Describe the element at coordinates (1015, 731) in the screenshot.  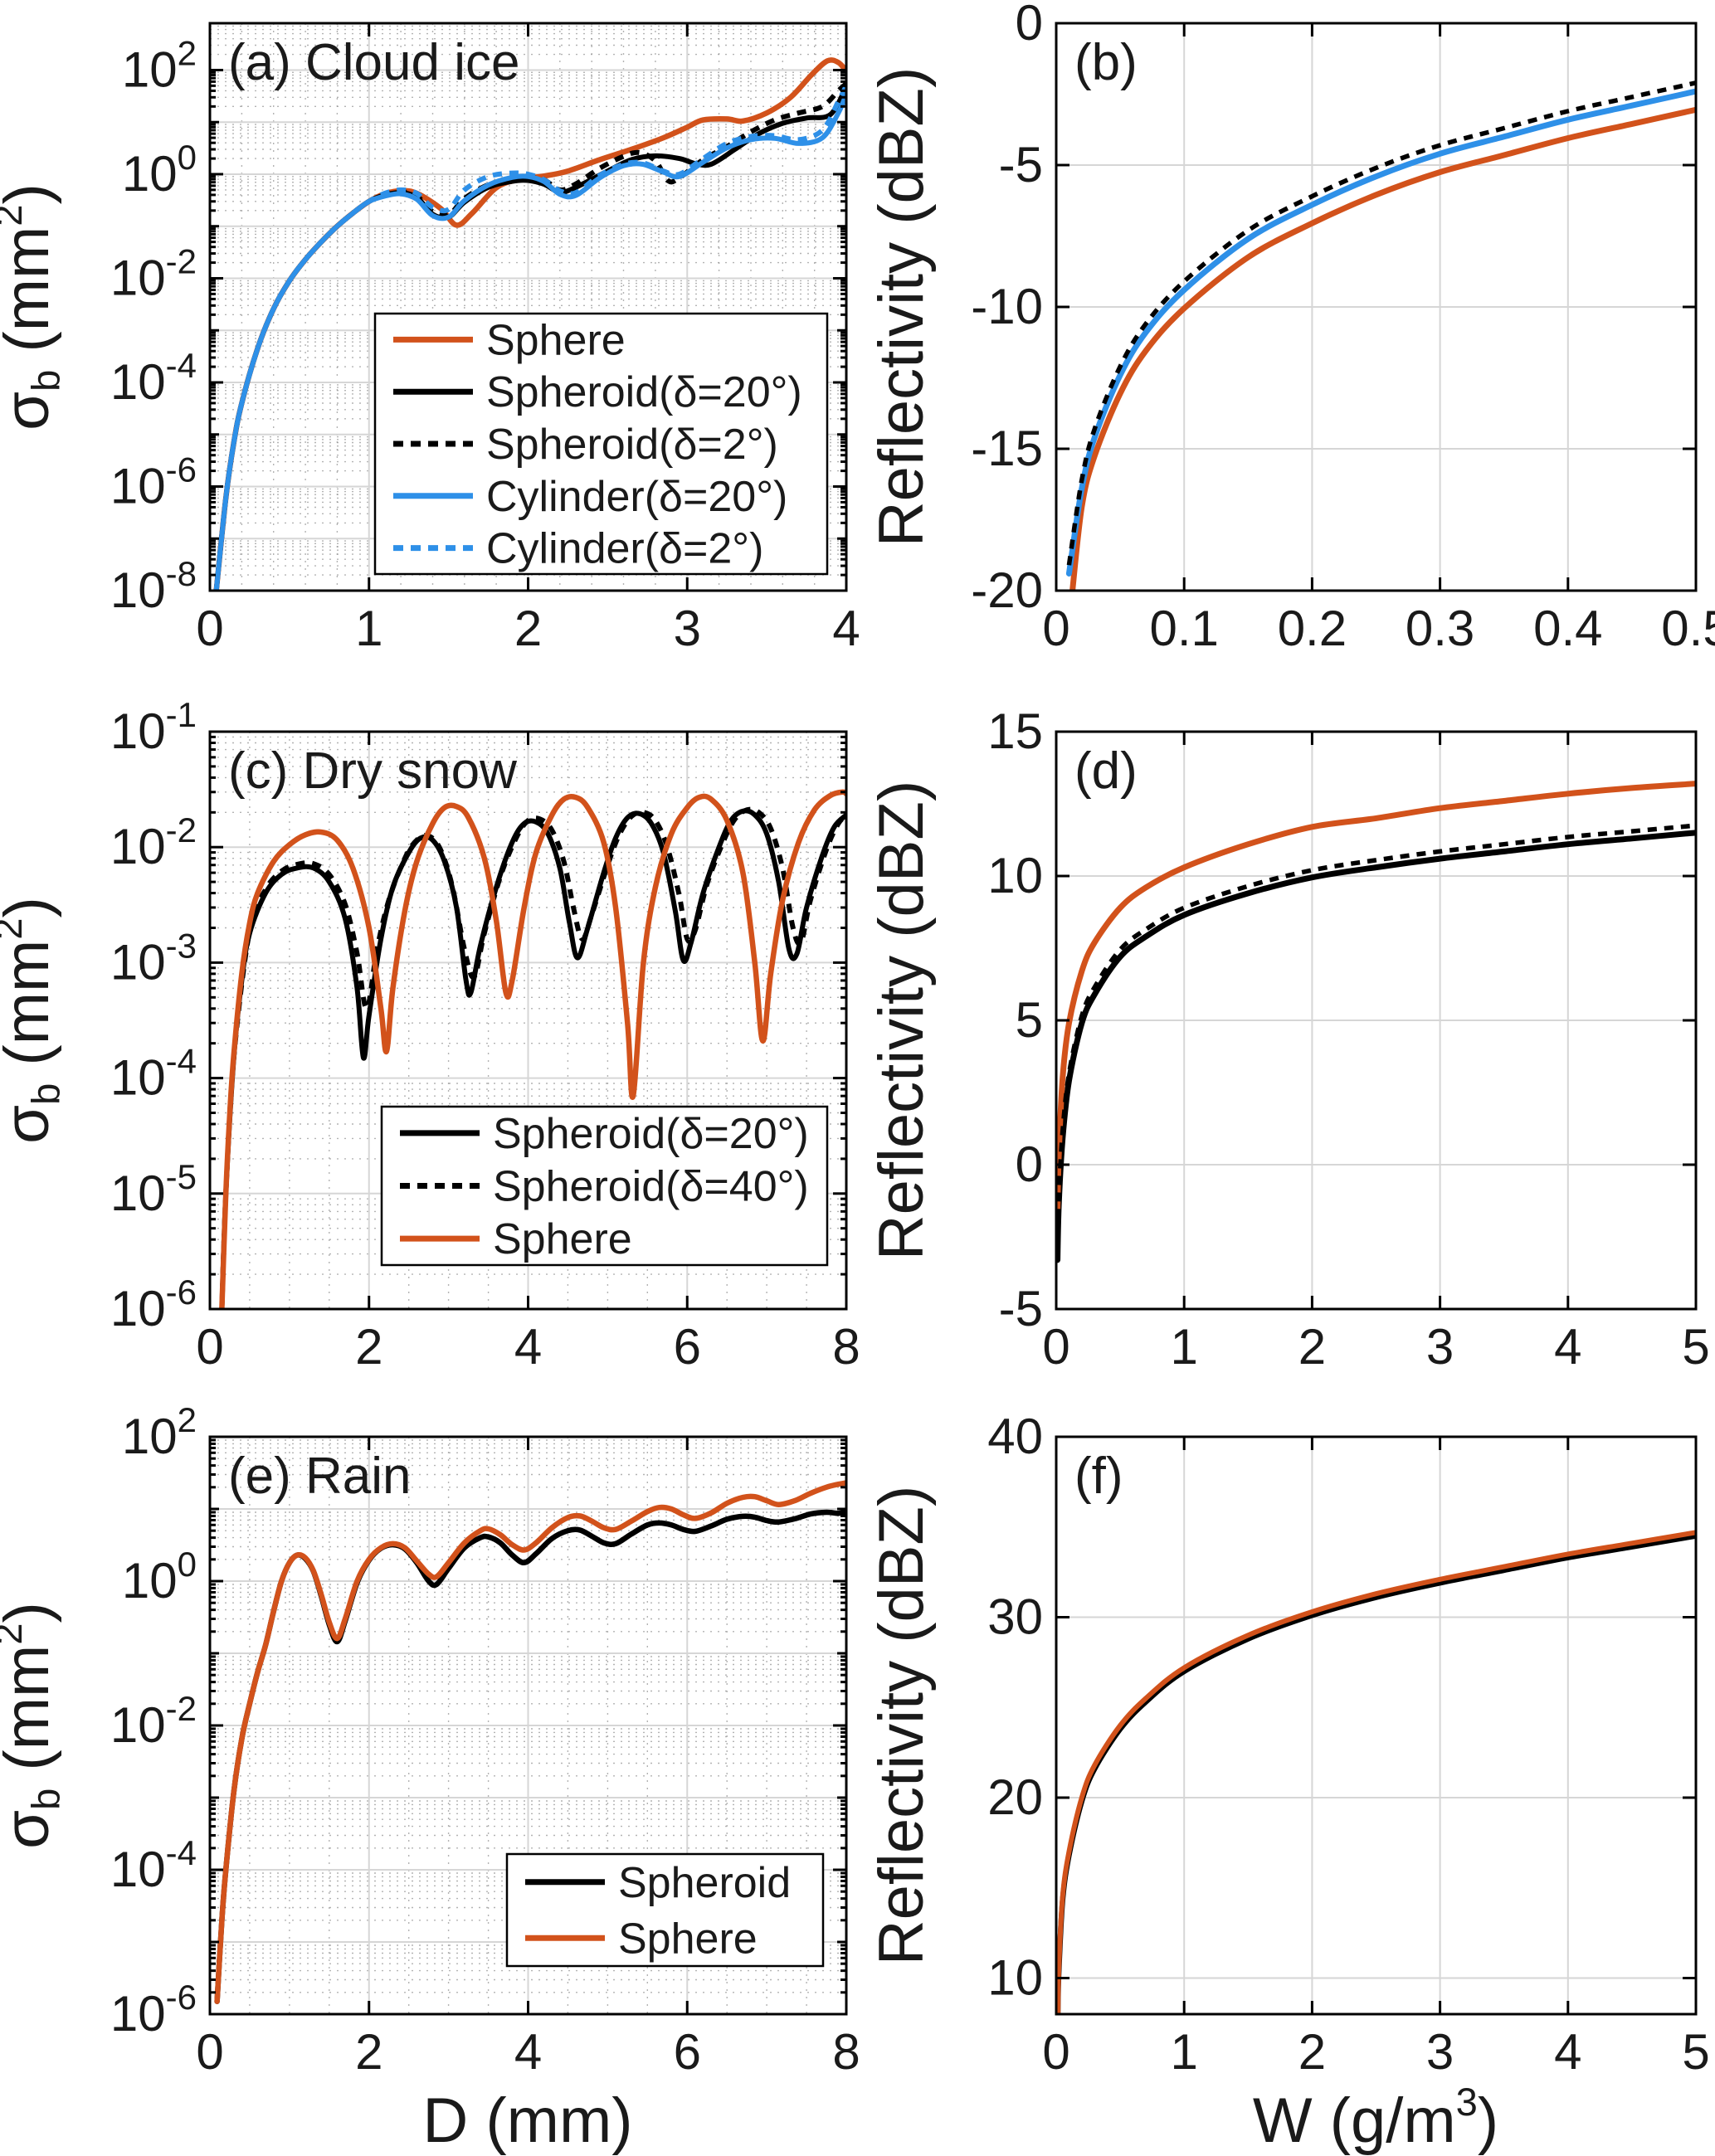
I see `y-tick-label: 15` at that location.